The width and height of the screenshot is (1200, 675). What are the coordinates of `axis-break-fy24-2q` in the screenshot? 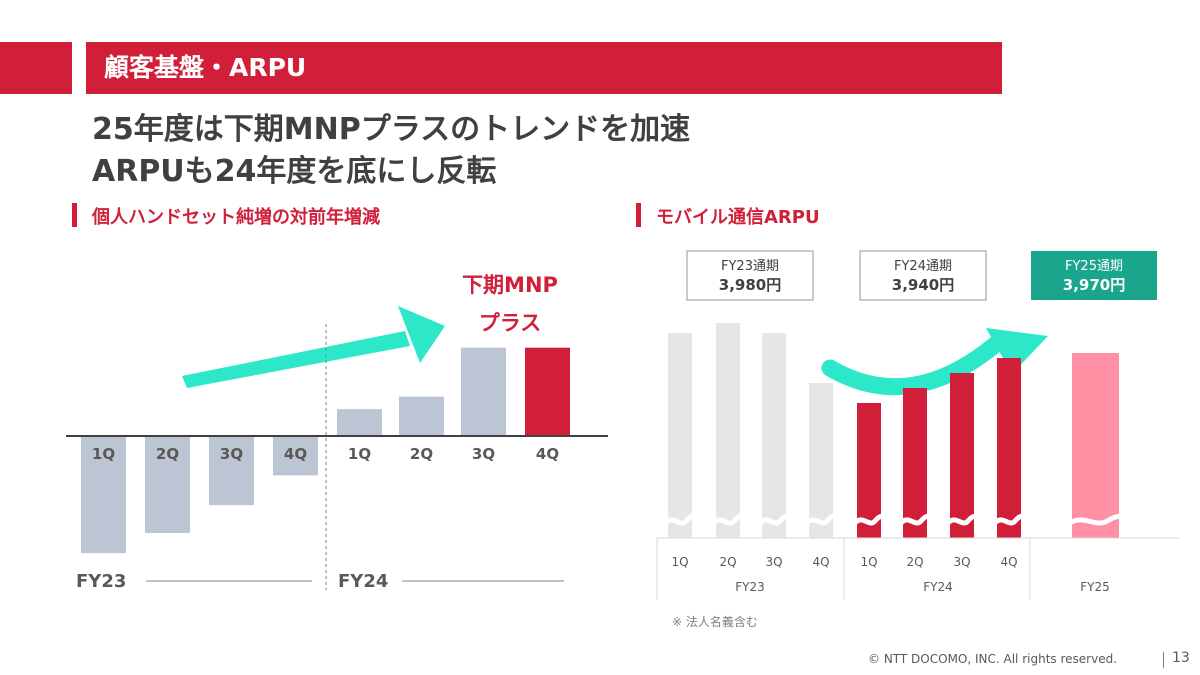 It's located at (915, 519).